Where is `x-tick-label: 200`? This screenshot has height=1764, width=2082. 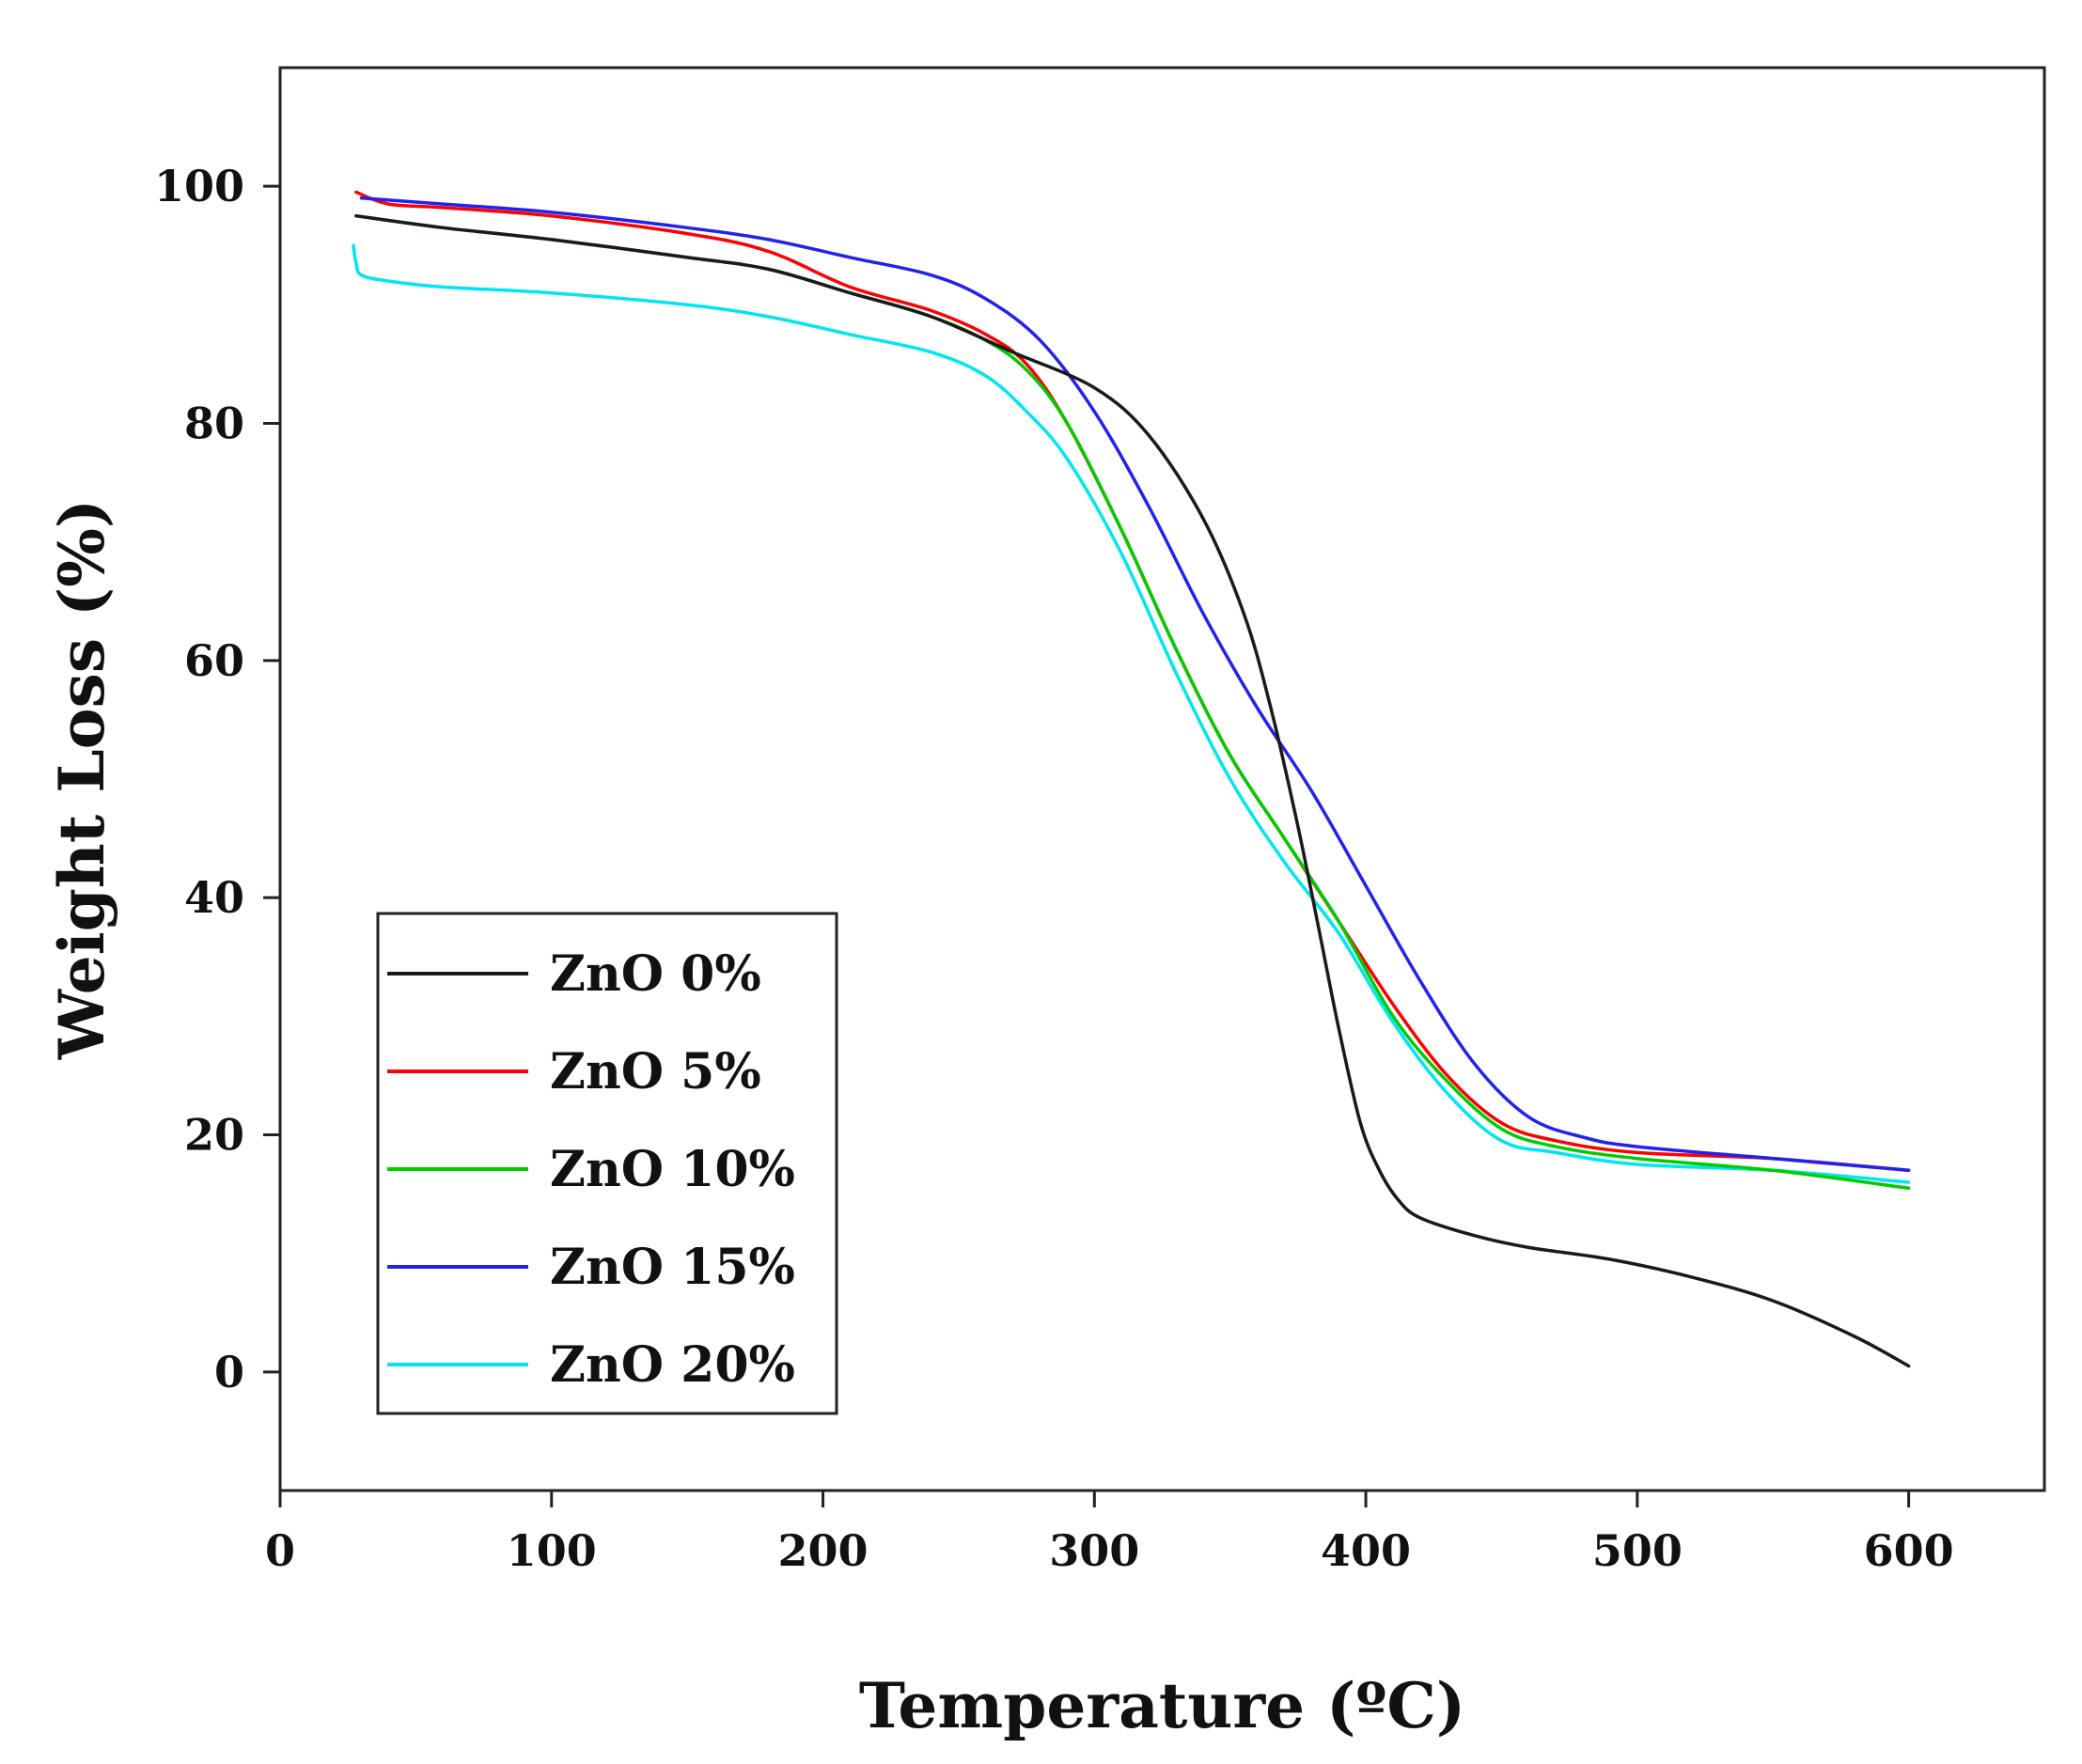
x-tick-label: 200 is located at coordinates (823, 1550).